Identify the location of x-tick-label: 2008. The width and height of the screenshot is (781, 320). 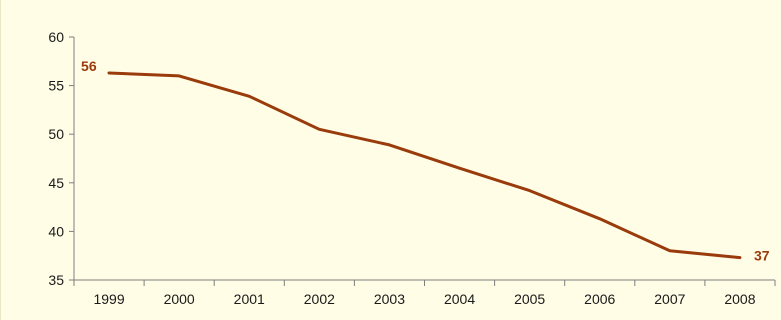
(739, 299).